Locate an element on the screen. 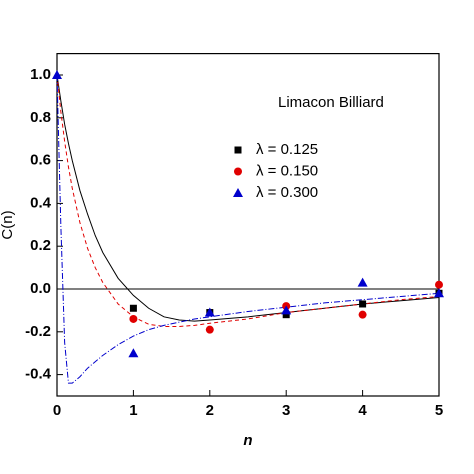 Image resolution: width=474 pixels, height=474 pixels. x-tick-label: 2 is located at coordinates (210, 410).